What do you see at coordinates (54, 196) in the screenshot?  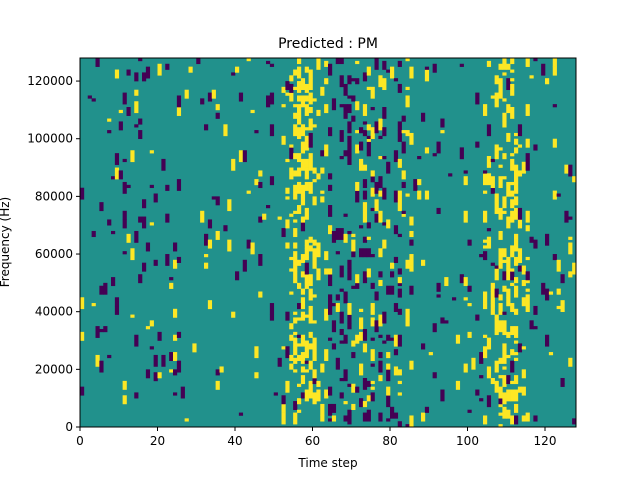 I see `y-tick-label: 80000` at bounding box center [54, 196].